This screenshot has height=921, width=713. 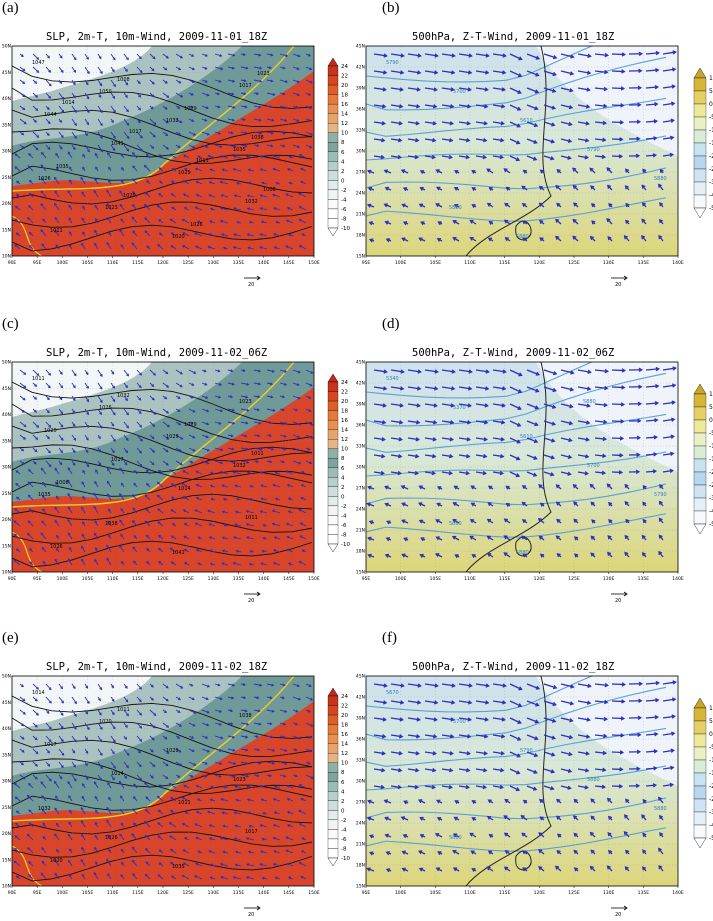 What do you see at coordinates (522, 467) in the screenshot?
I see `plot-frame` at bounding box center [522, 467].